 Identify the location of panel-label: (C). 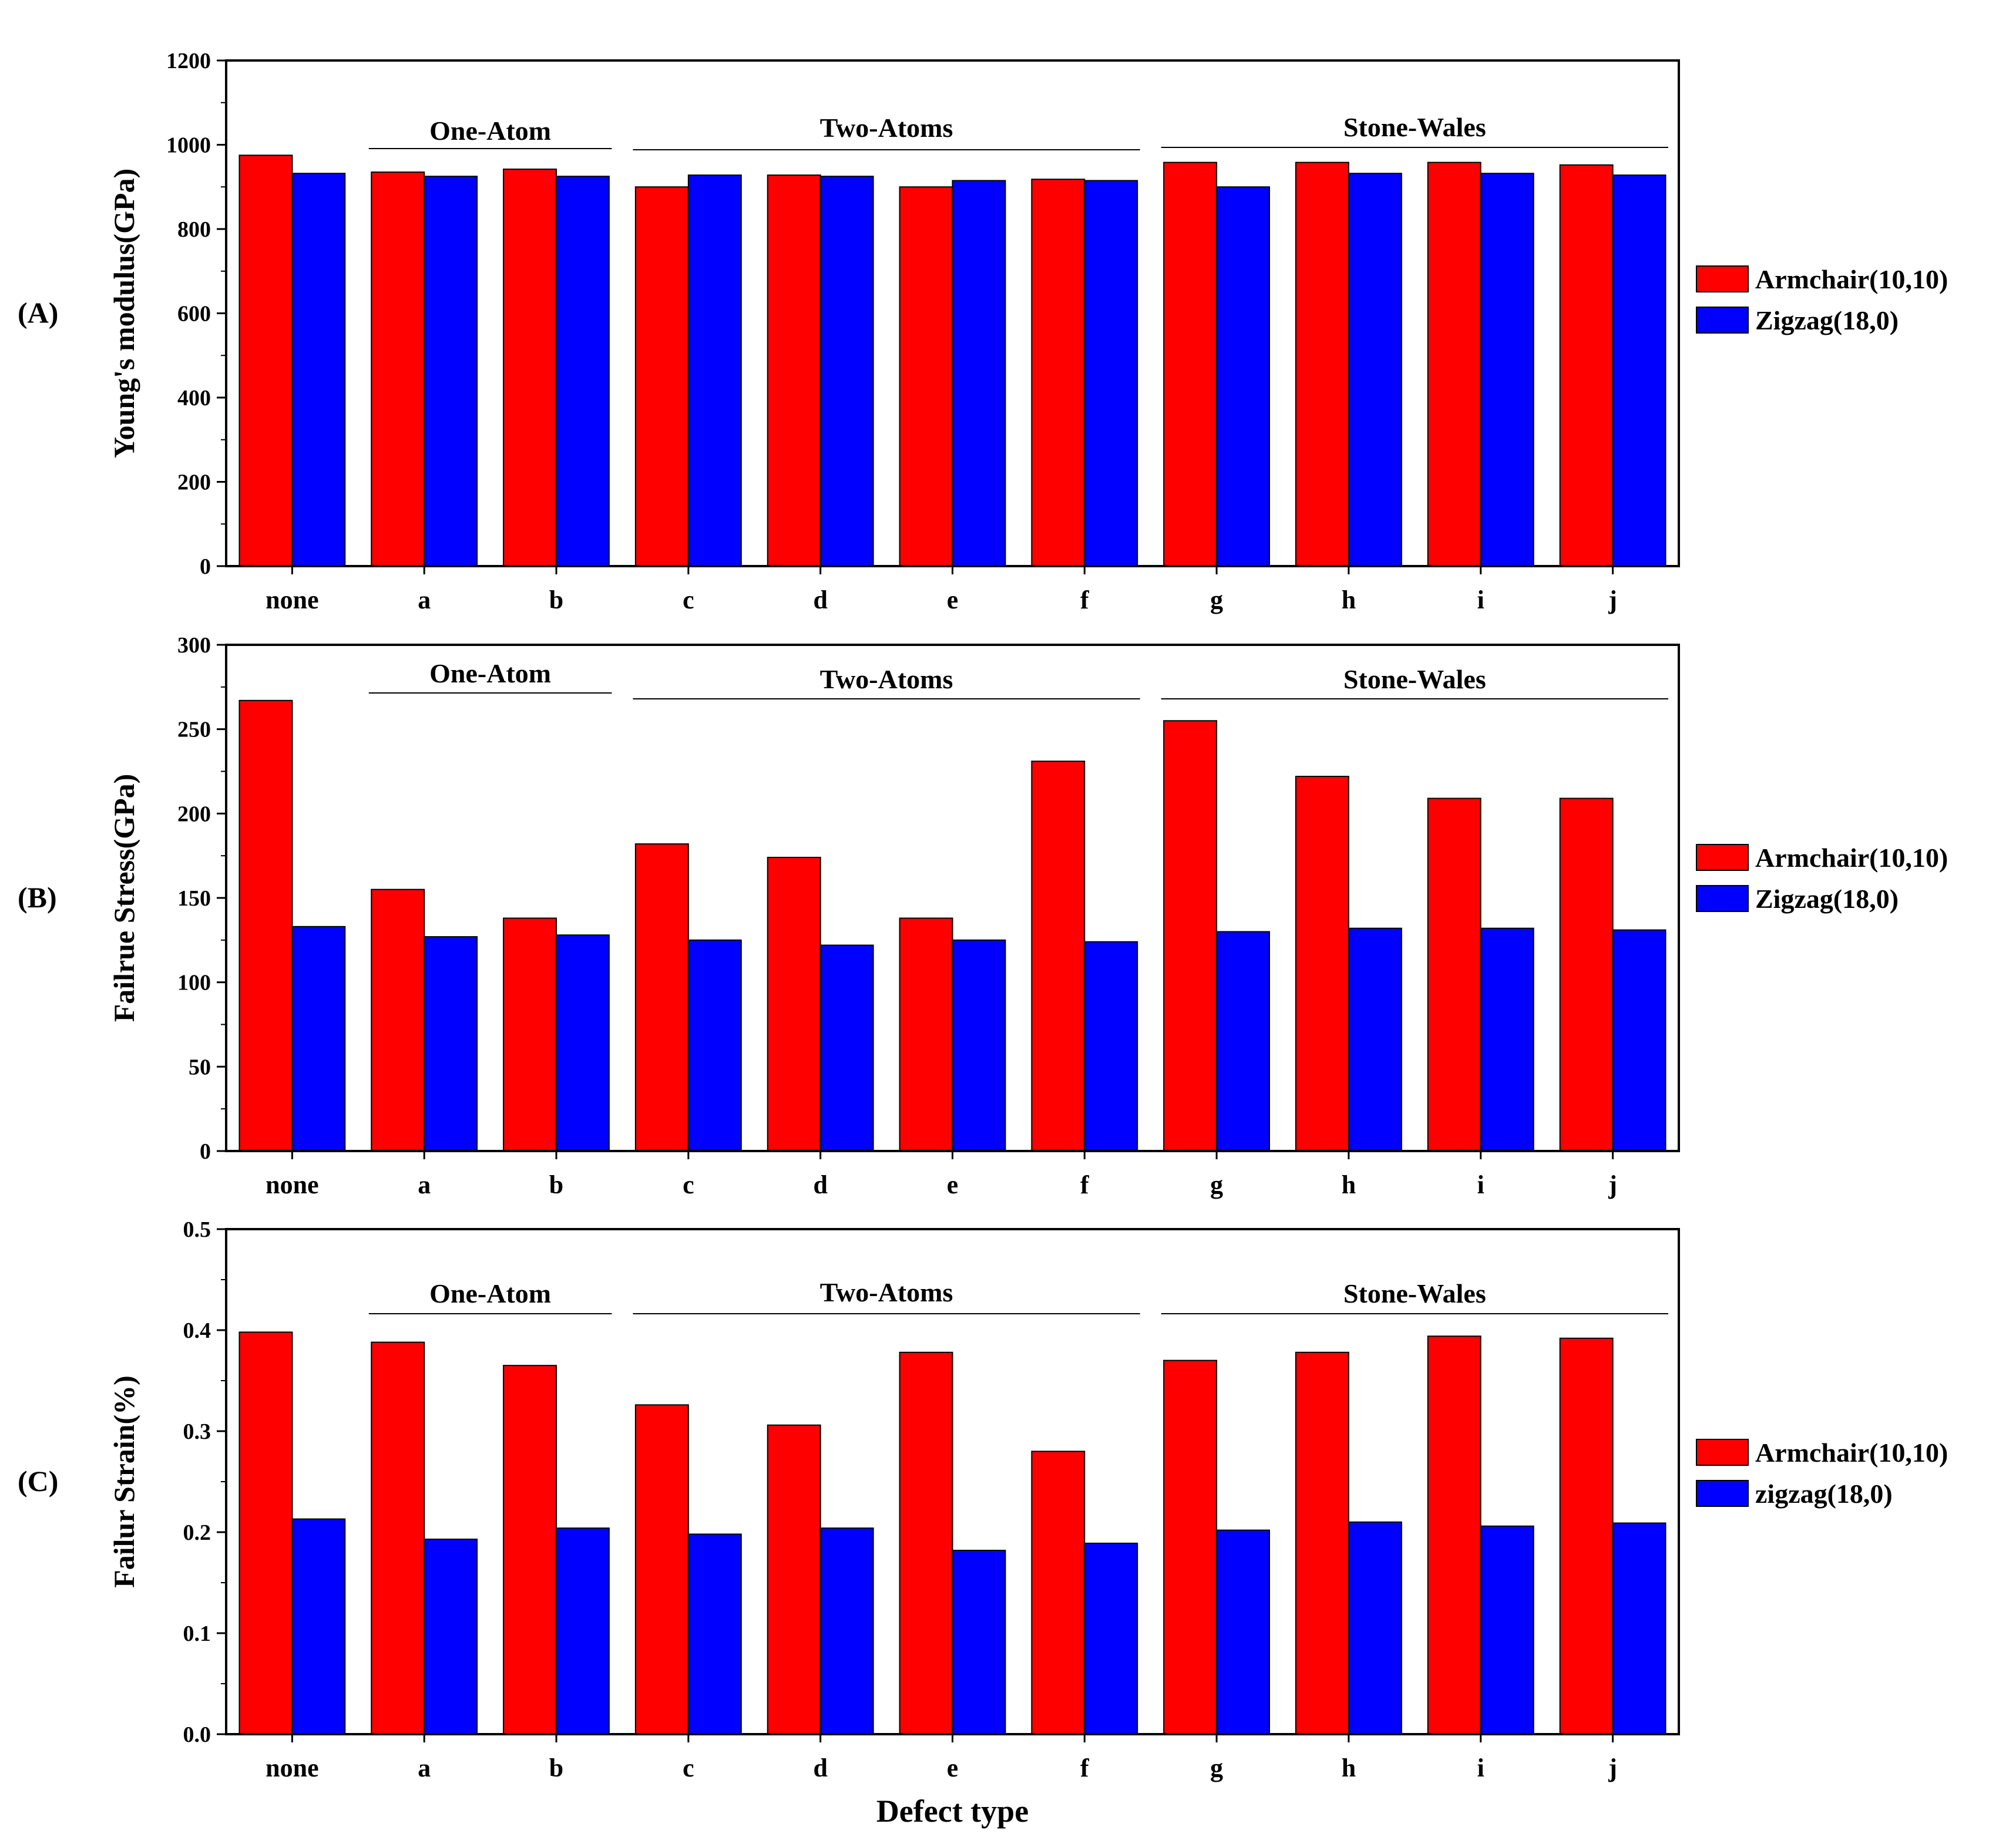
(38, 1481).